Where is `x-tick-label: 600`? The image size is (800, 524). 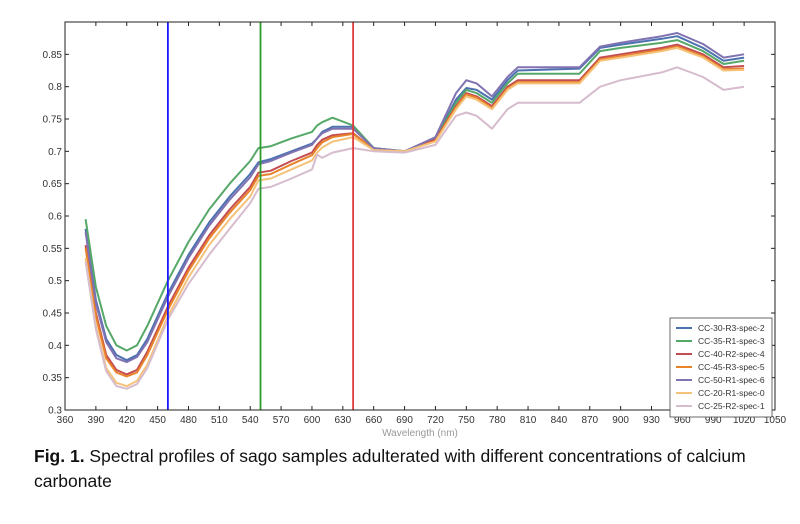
x-tick-label: 600 is located at coordinates (312, 420).